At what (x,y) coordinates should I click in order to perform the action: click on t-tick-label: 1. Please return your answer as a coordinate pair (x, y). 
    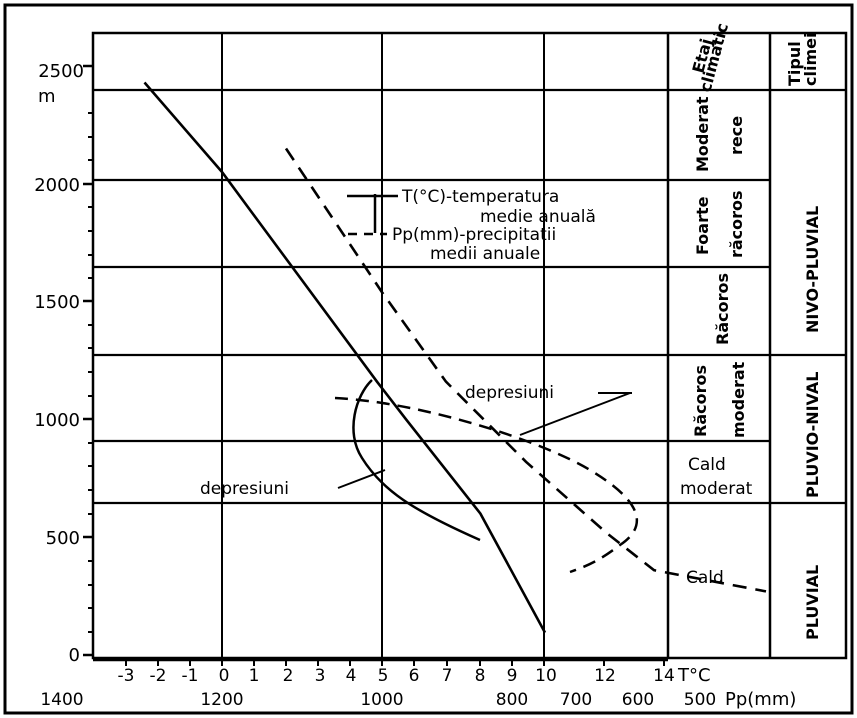
    Looking at the image, I should click on (254, 676).